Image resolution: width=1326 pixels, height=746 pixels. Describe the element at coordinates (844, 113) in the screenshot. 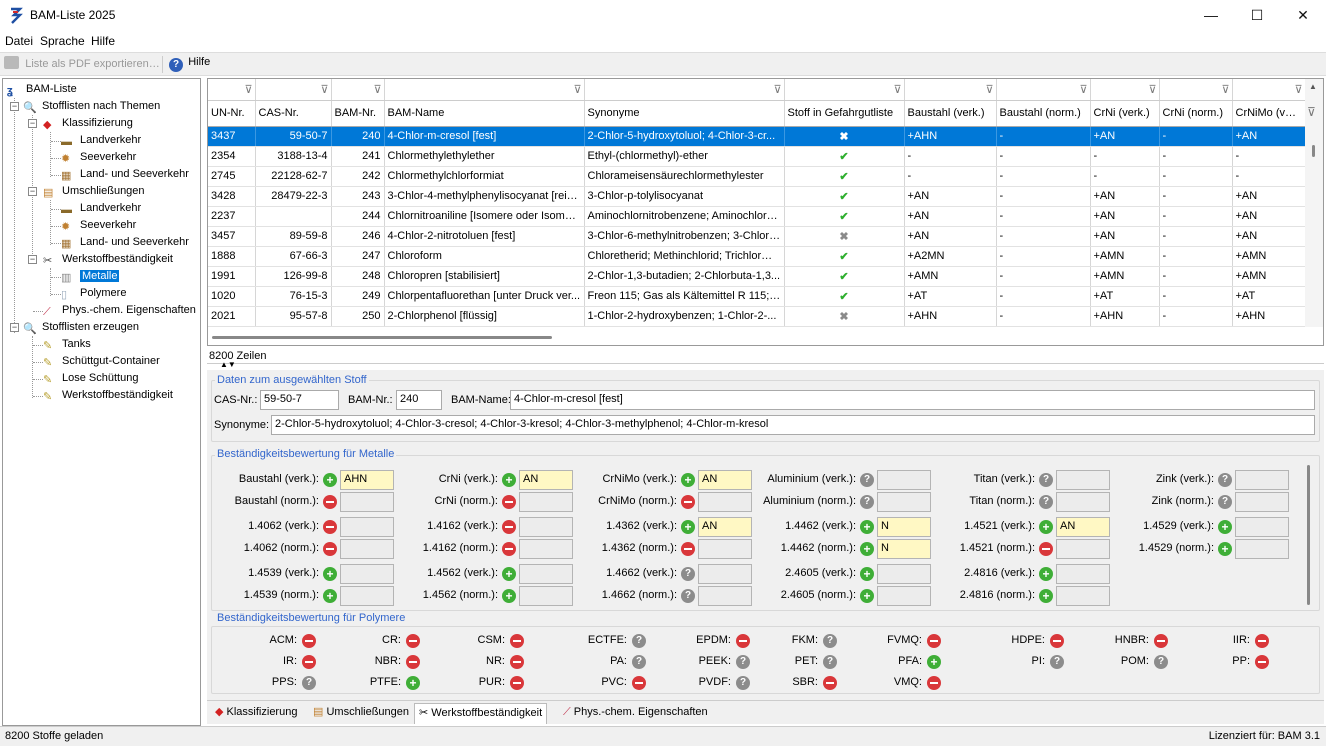

I see `column-header: Stoff in Gefahrgutliste` at that location.